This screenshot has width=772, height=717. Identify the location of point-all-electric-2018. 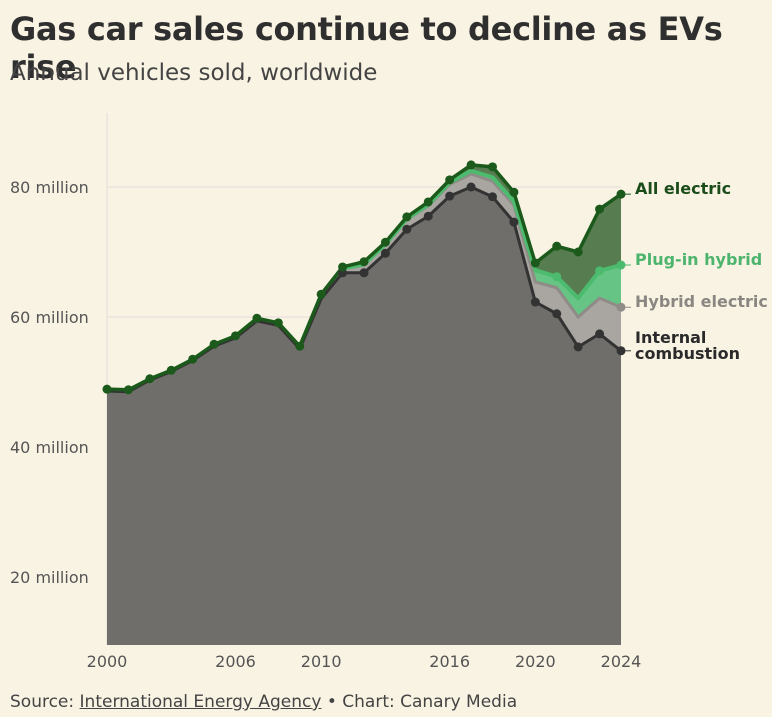
(492, 167).